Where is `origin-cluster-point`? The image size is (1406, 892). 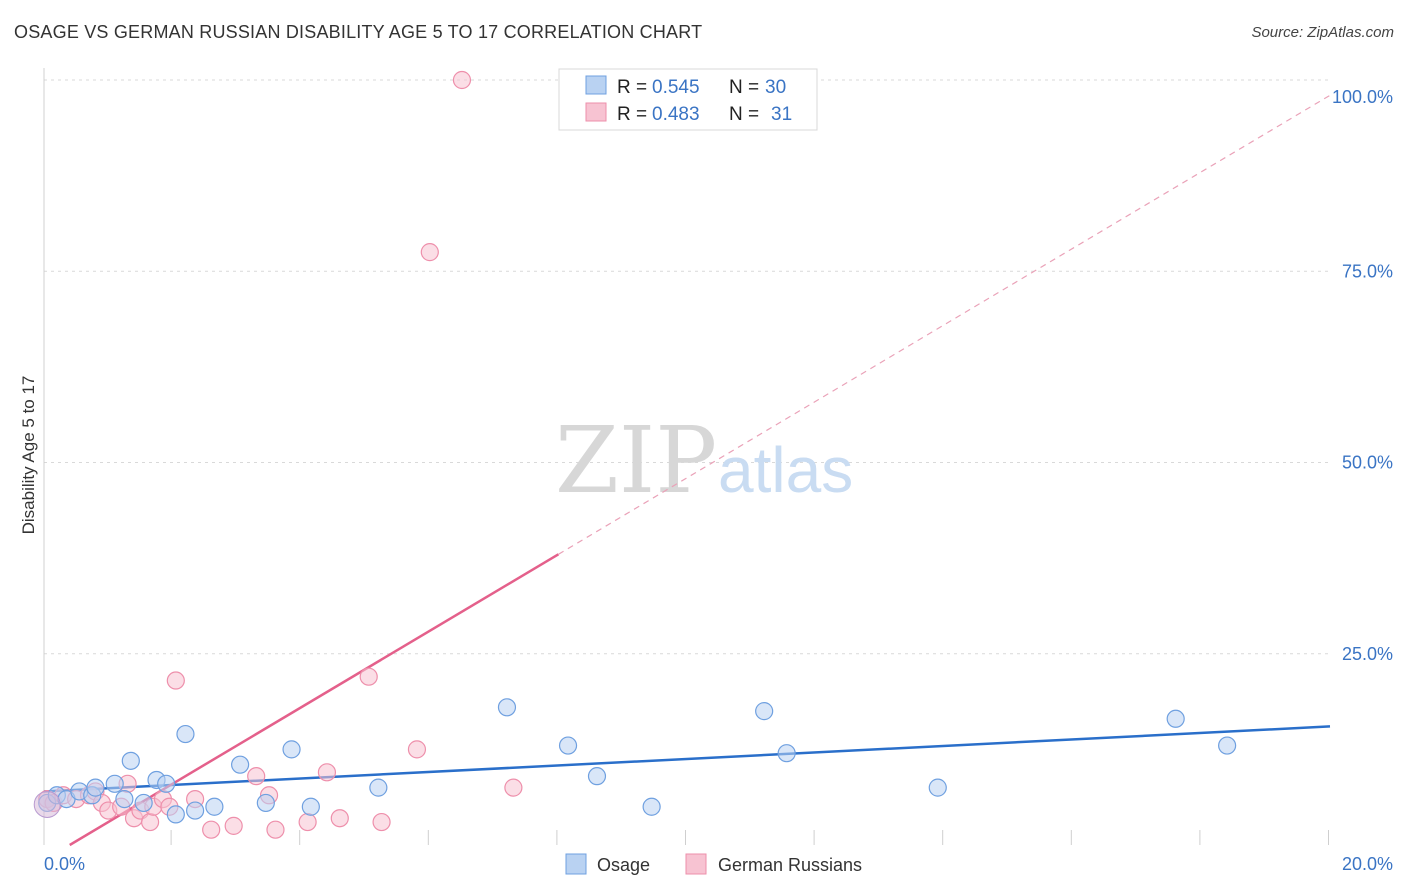 origin-cluster-point is located at coordinates (47, 804).